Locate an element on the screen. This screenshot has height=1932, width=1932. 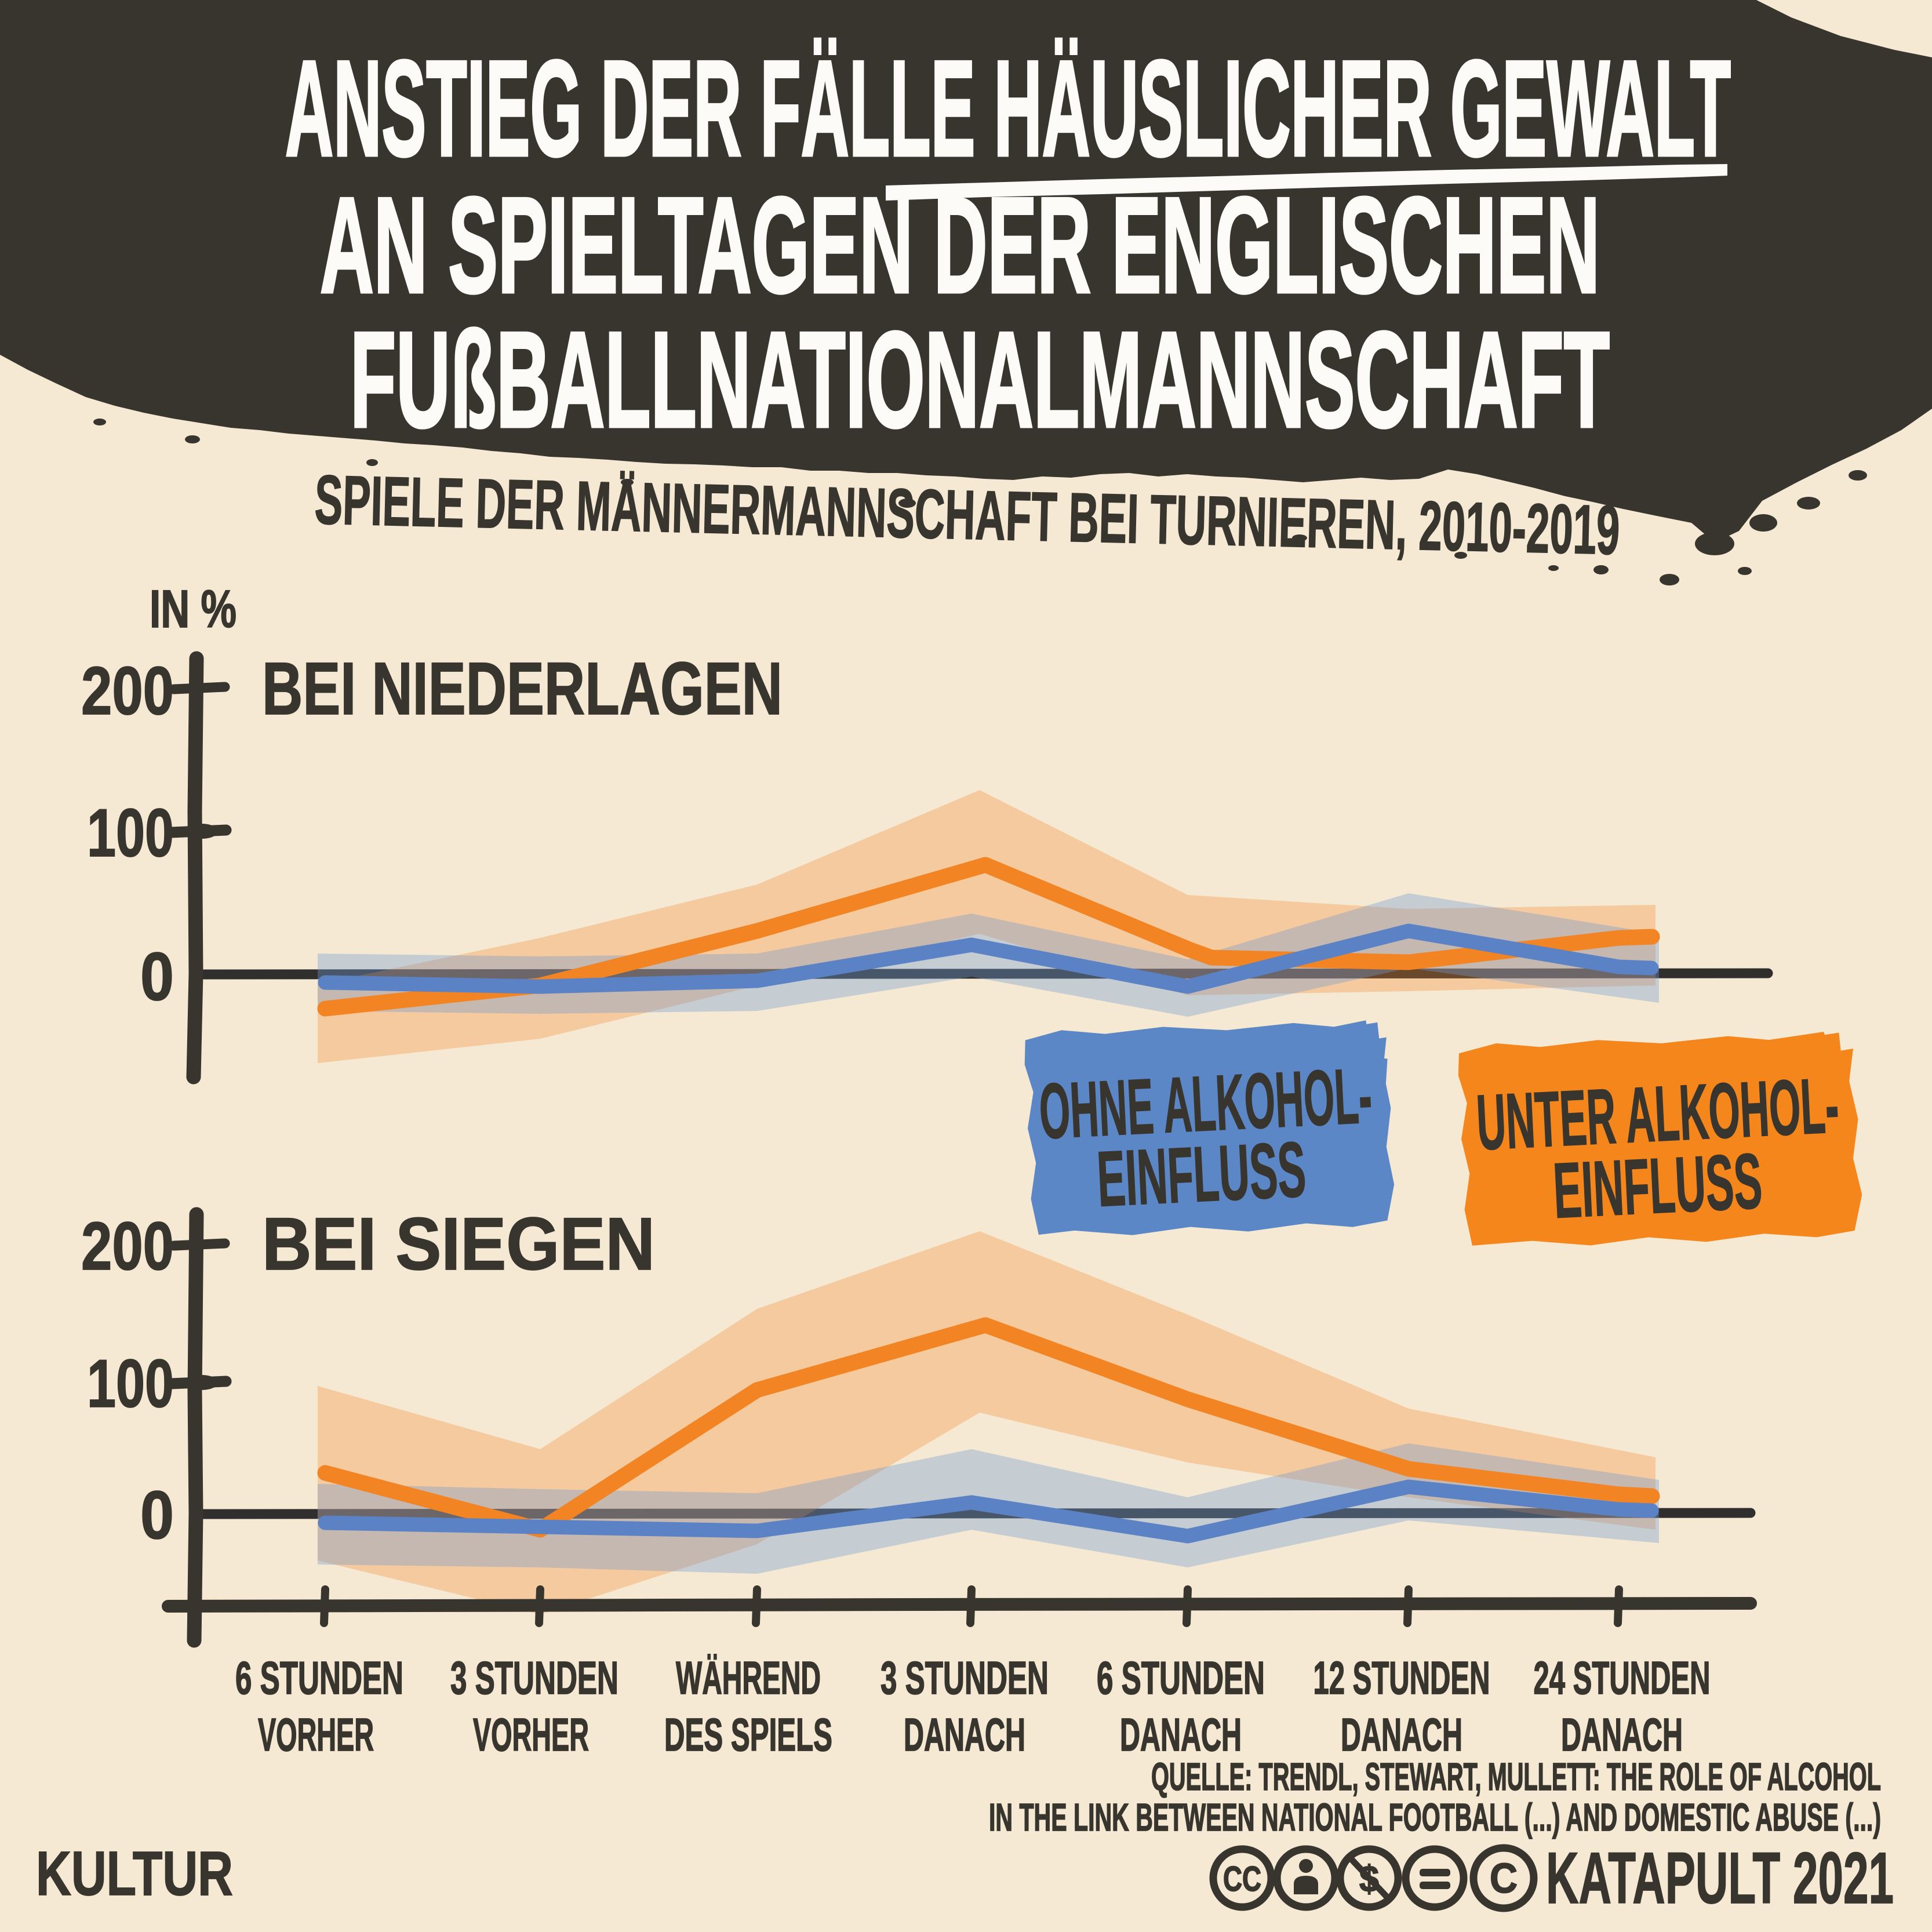
svg-text: UNTER ALKOHOL- is located at coordinates (1658, 1113).